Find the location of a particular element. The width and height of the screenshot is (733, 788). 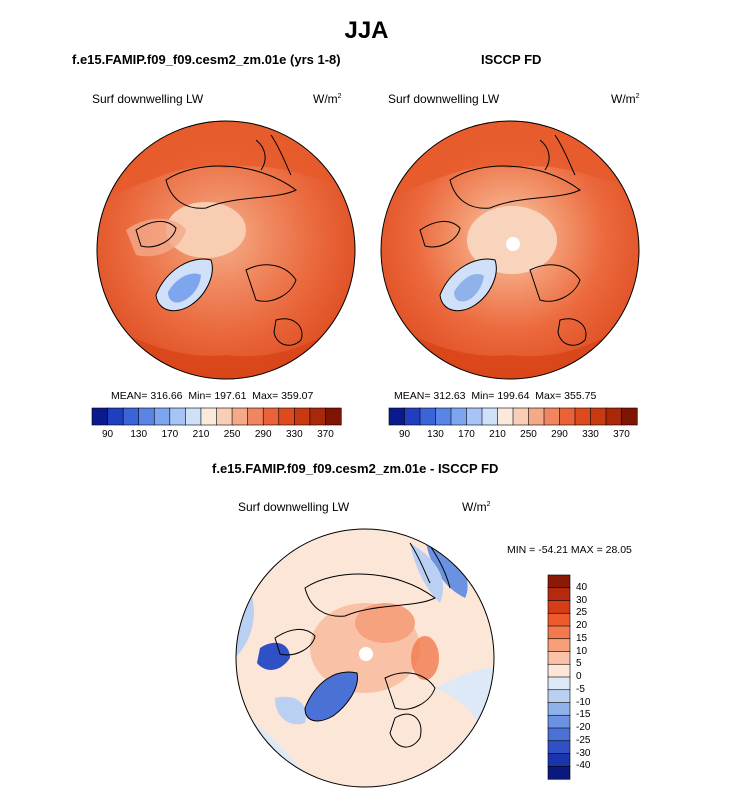

left-field-band is located at coordinates (226, 160).